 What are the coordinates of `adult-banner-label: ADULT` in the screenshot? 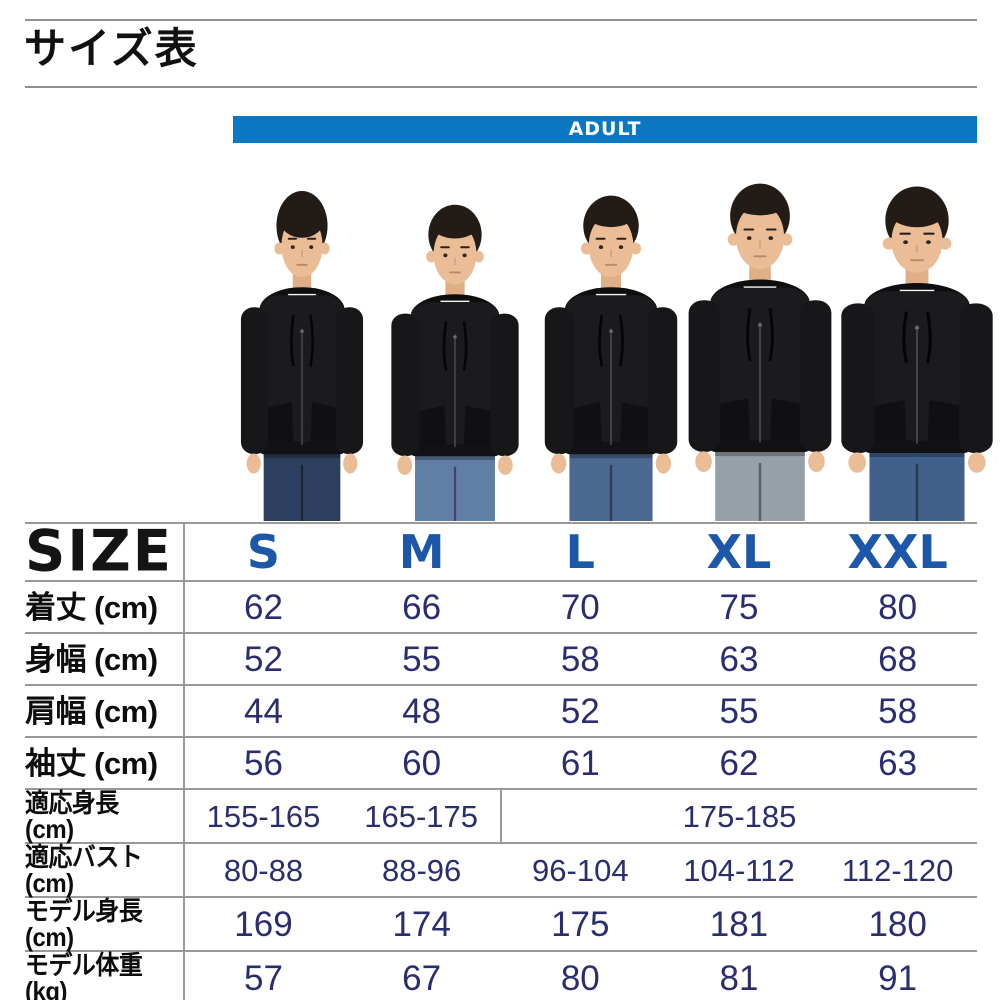 It's located at (605, 129).